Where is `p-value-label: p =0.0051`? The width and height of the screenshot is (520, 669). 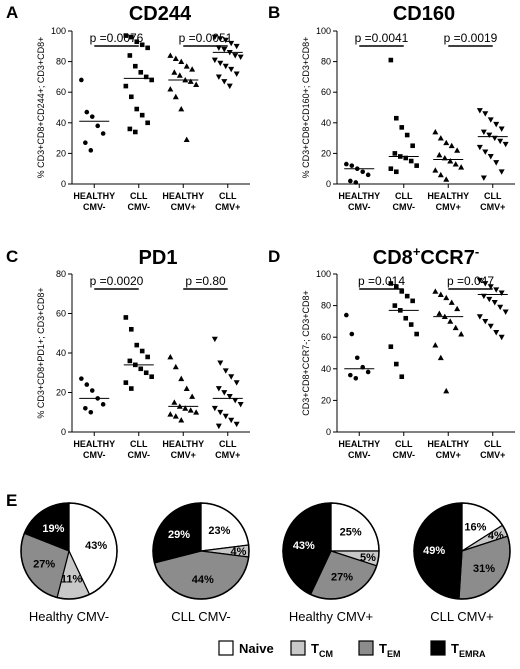 p-value-label: p =0.0051 is located at coordinates (206, 38).